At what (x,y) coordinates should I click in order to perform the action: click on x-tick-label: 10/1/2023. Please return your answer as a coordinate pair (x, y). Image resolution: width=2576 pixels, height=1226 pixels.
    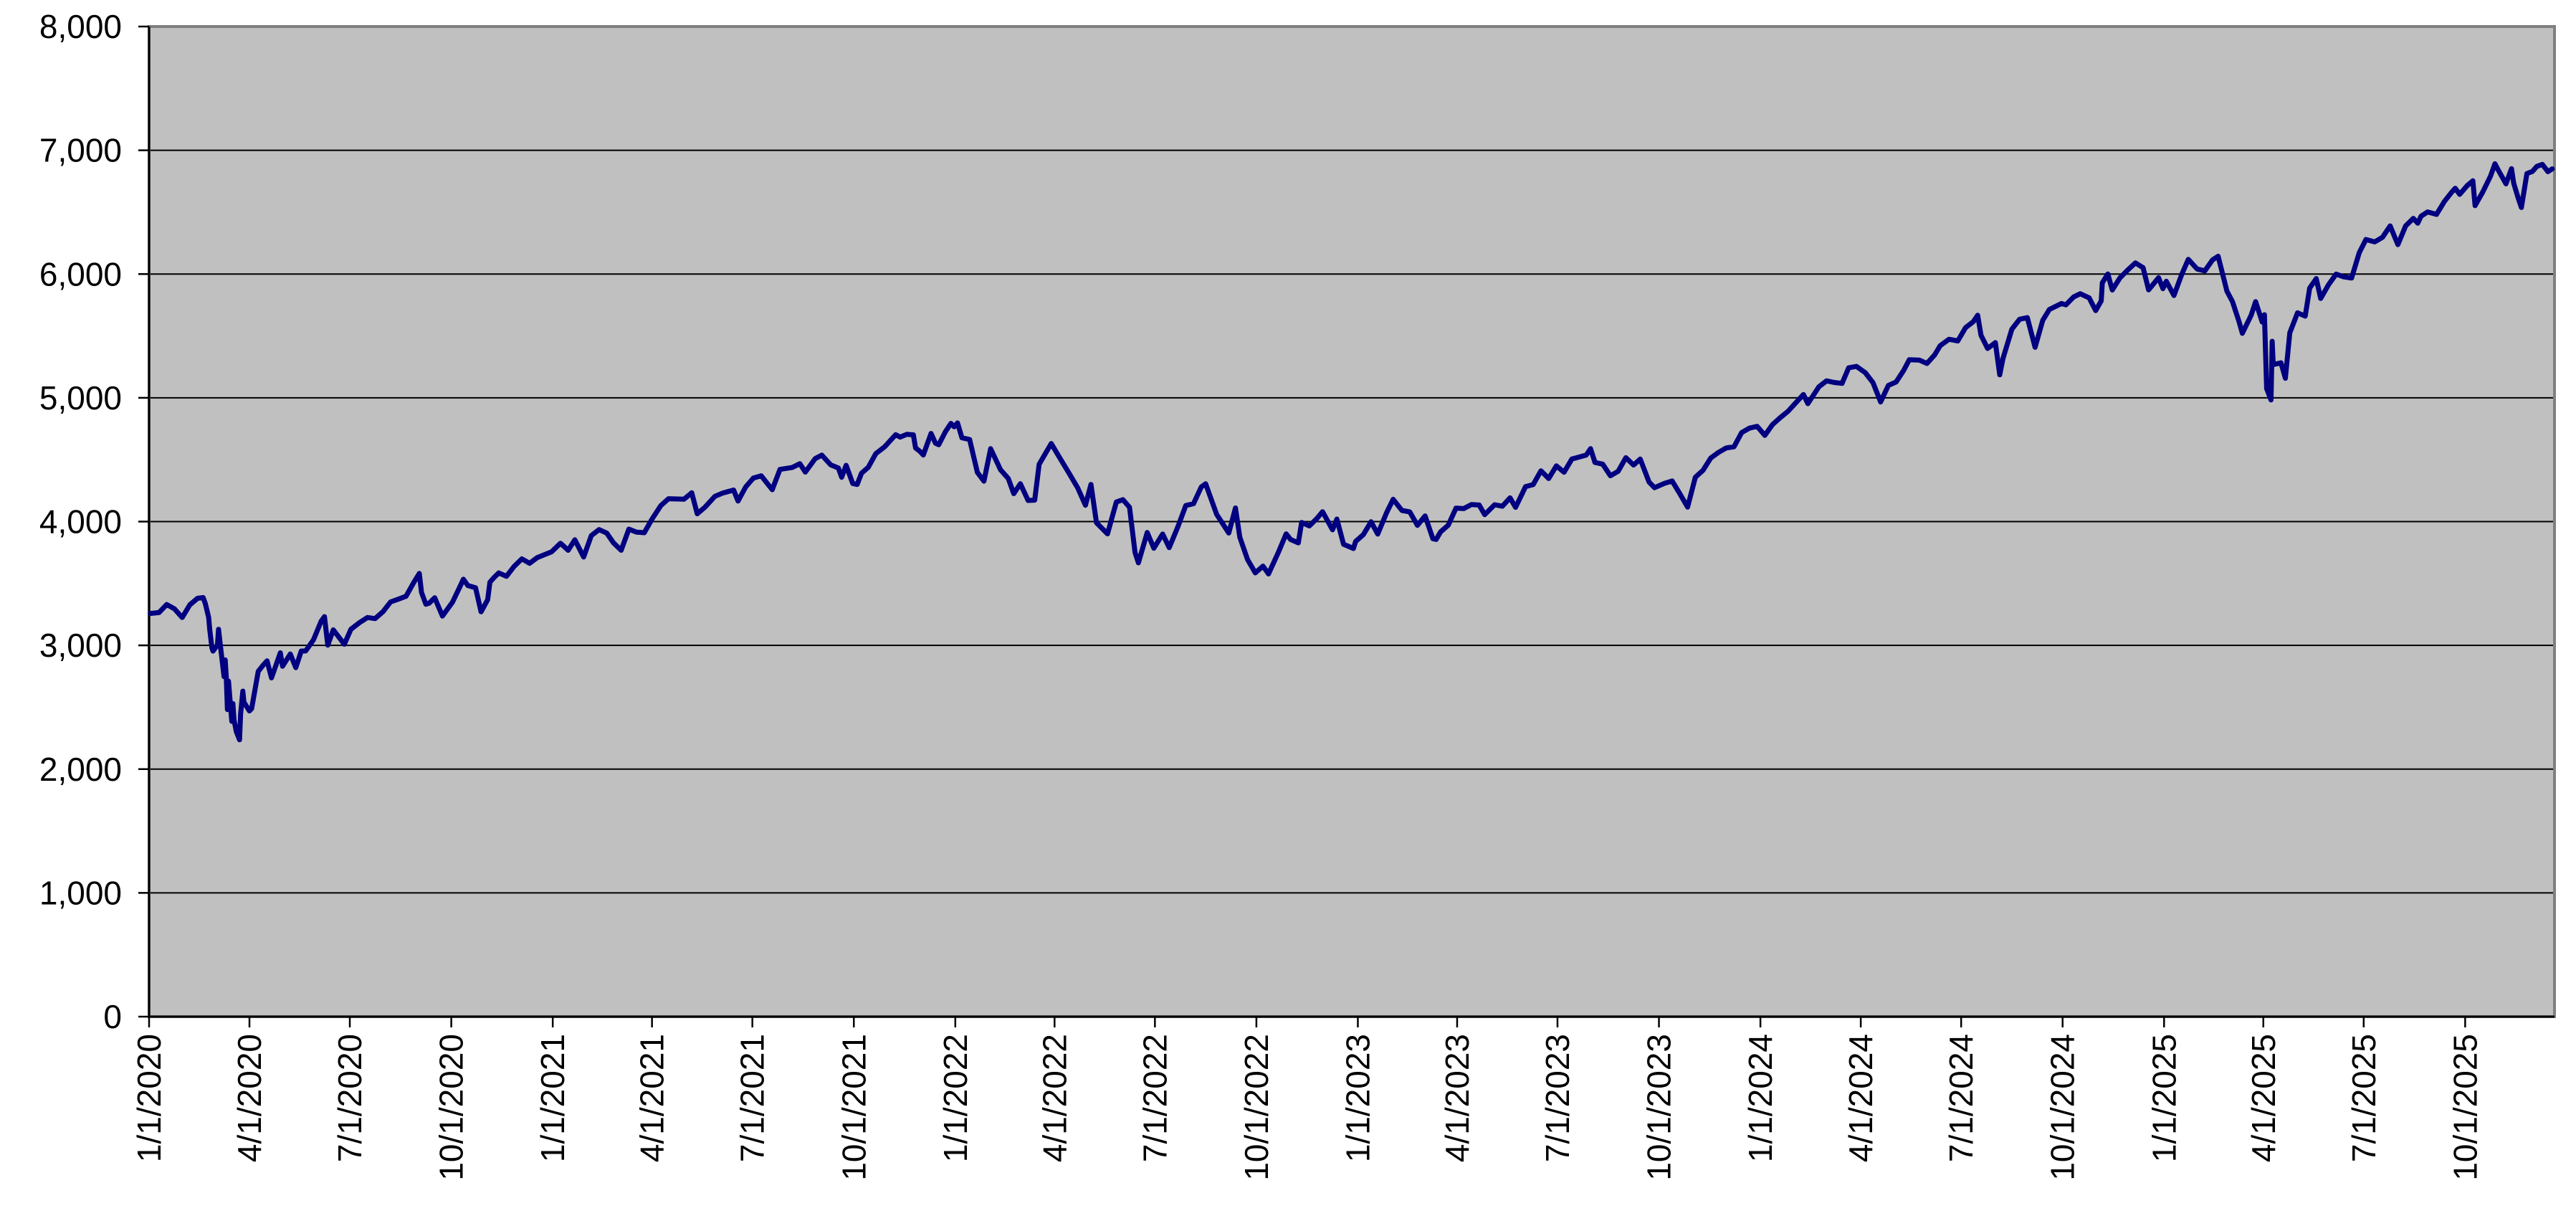
    Looking at the image, I should click on (1659, 1107).